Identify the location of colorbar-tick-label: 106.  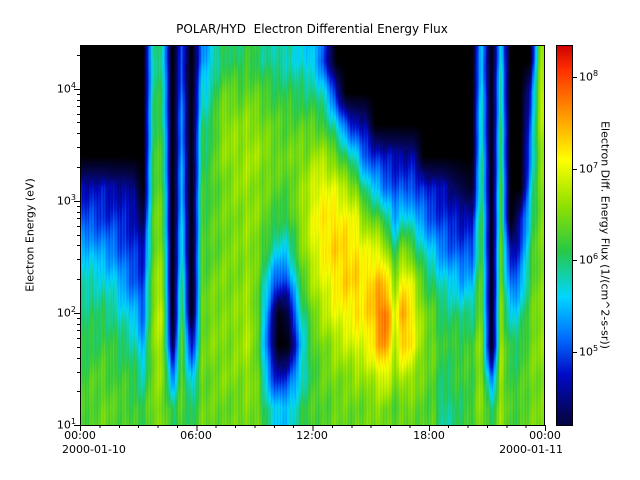
(589, 259).